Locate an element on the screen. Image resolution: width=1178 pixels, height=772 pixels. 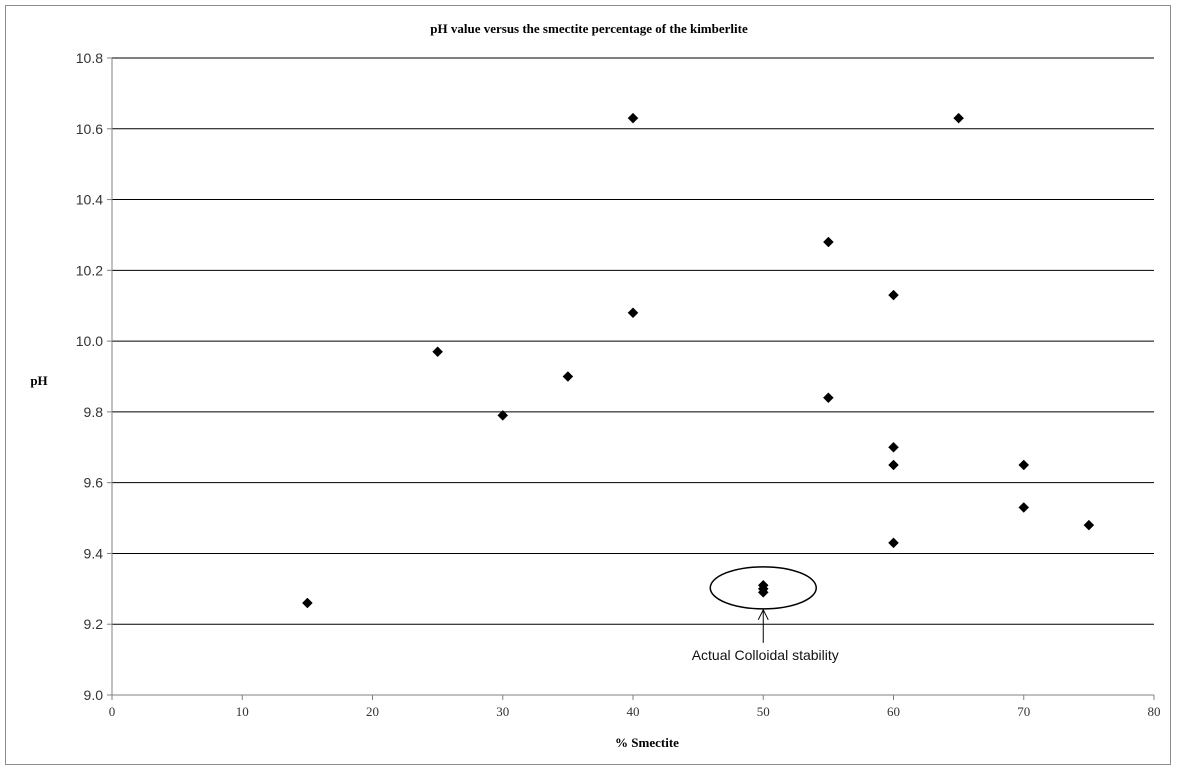
x-tick-label-5: 50 is located at coordinates (763, 711).